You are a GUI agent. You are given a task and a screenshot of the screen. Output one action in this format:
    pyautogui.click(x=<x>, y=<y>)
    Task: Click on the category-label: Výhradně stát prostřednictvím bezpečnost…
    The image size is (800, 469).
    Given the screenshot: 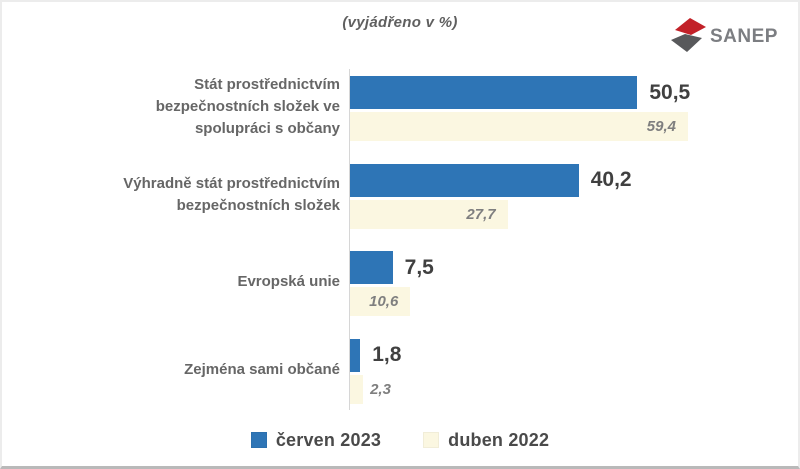 What is the action you would take?
    pyautogui.click(x=231, y=194)
    